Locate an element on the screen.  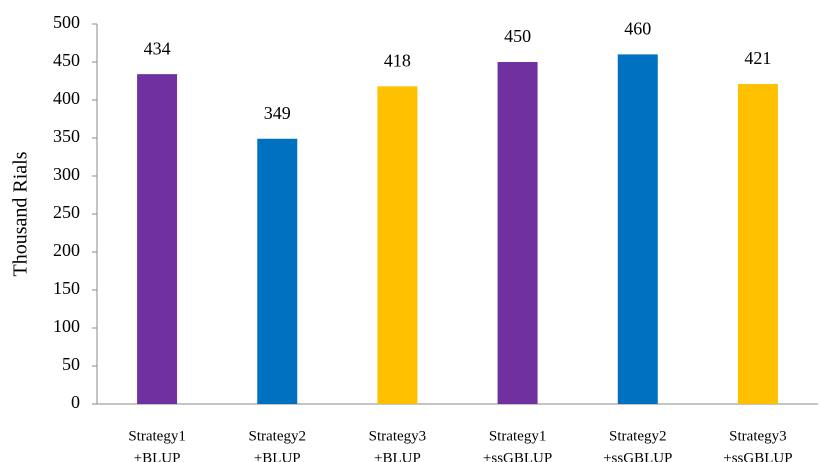
data-label: 418 is located at coordinates (397, 60).